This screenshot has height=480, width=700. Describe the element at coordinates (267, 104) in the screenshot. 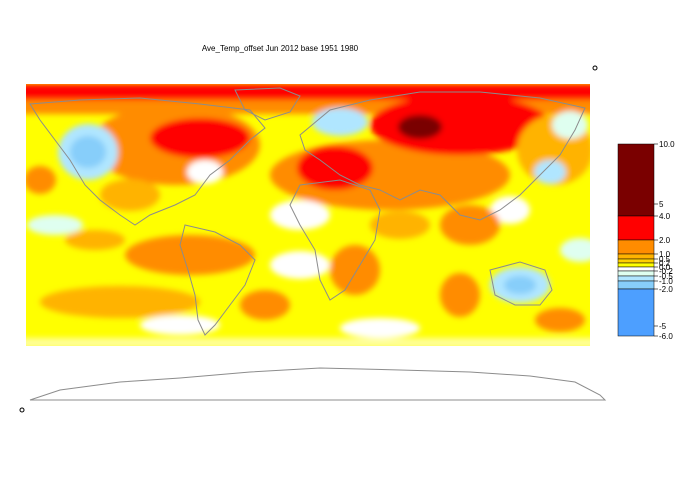

I see `greenland-outline` at that location.